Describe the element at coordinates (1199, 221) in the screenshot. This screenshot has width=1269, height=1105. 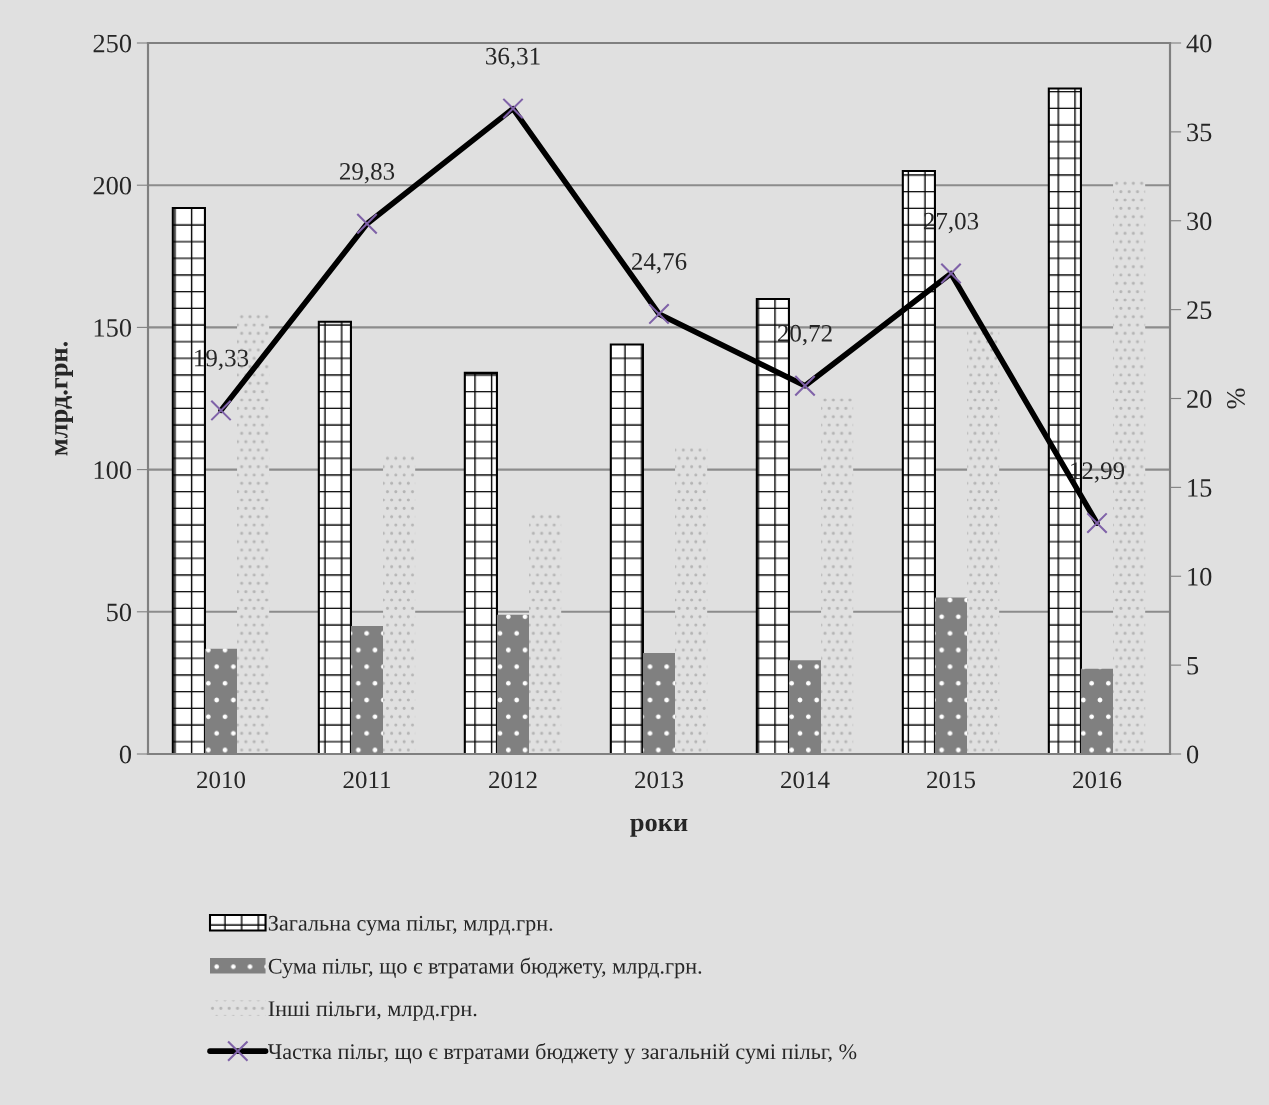
I see `y2-tick-label: 30` at that location.